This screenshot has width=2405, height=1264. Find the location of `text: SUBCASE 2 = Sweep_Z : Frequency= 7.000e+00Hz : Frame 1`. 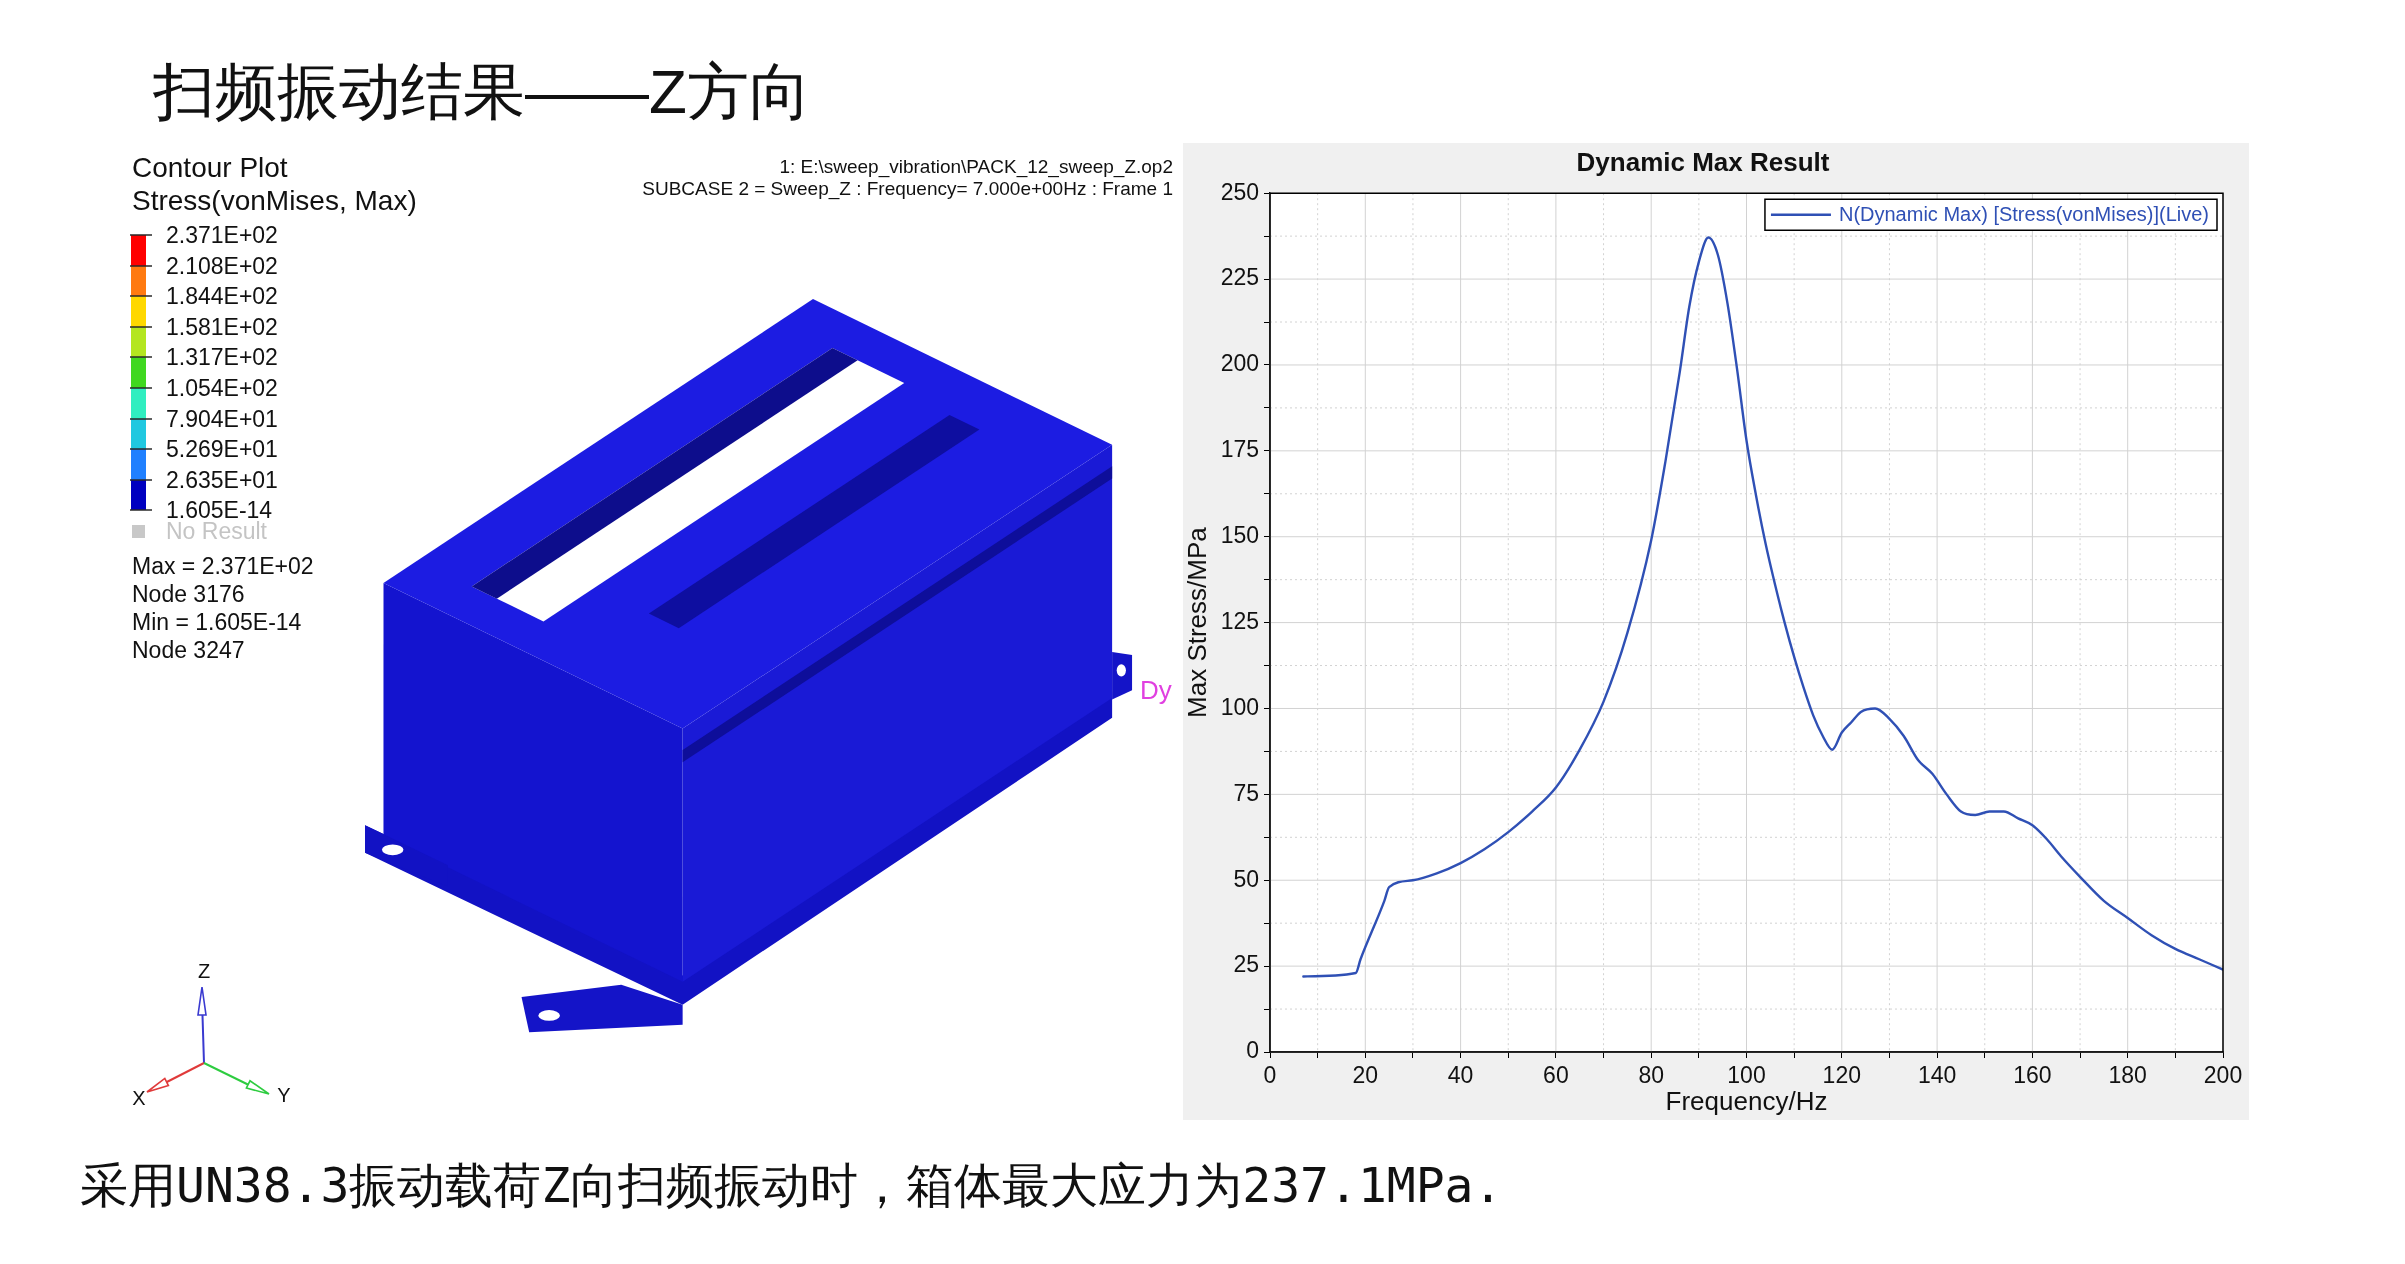

text: SUBCASE 2 = Sweep_Z : Frequency= 7.000e+00Hz : Frame 1 is located at coordinates (907, 188).